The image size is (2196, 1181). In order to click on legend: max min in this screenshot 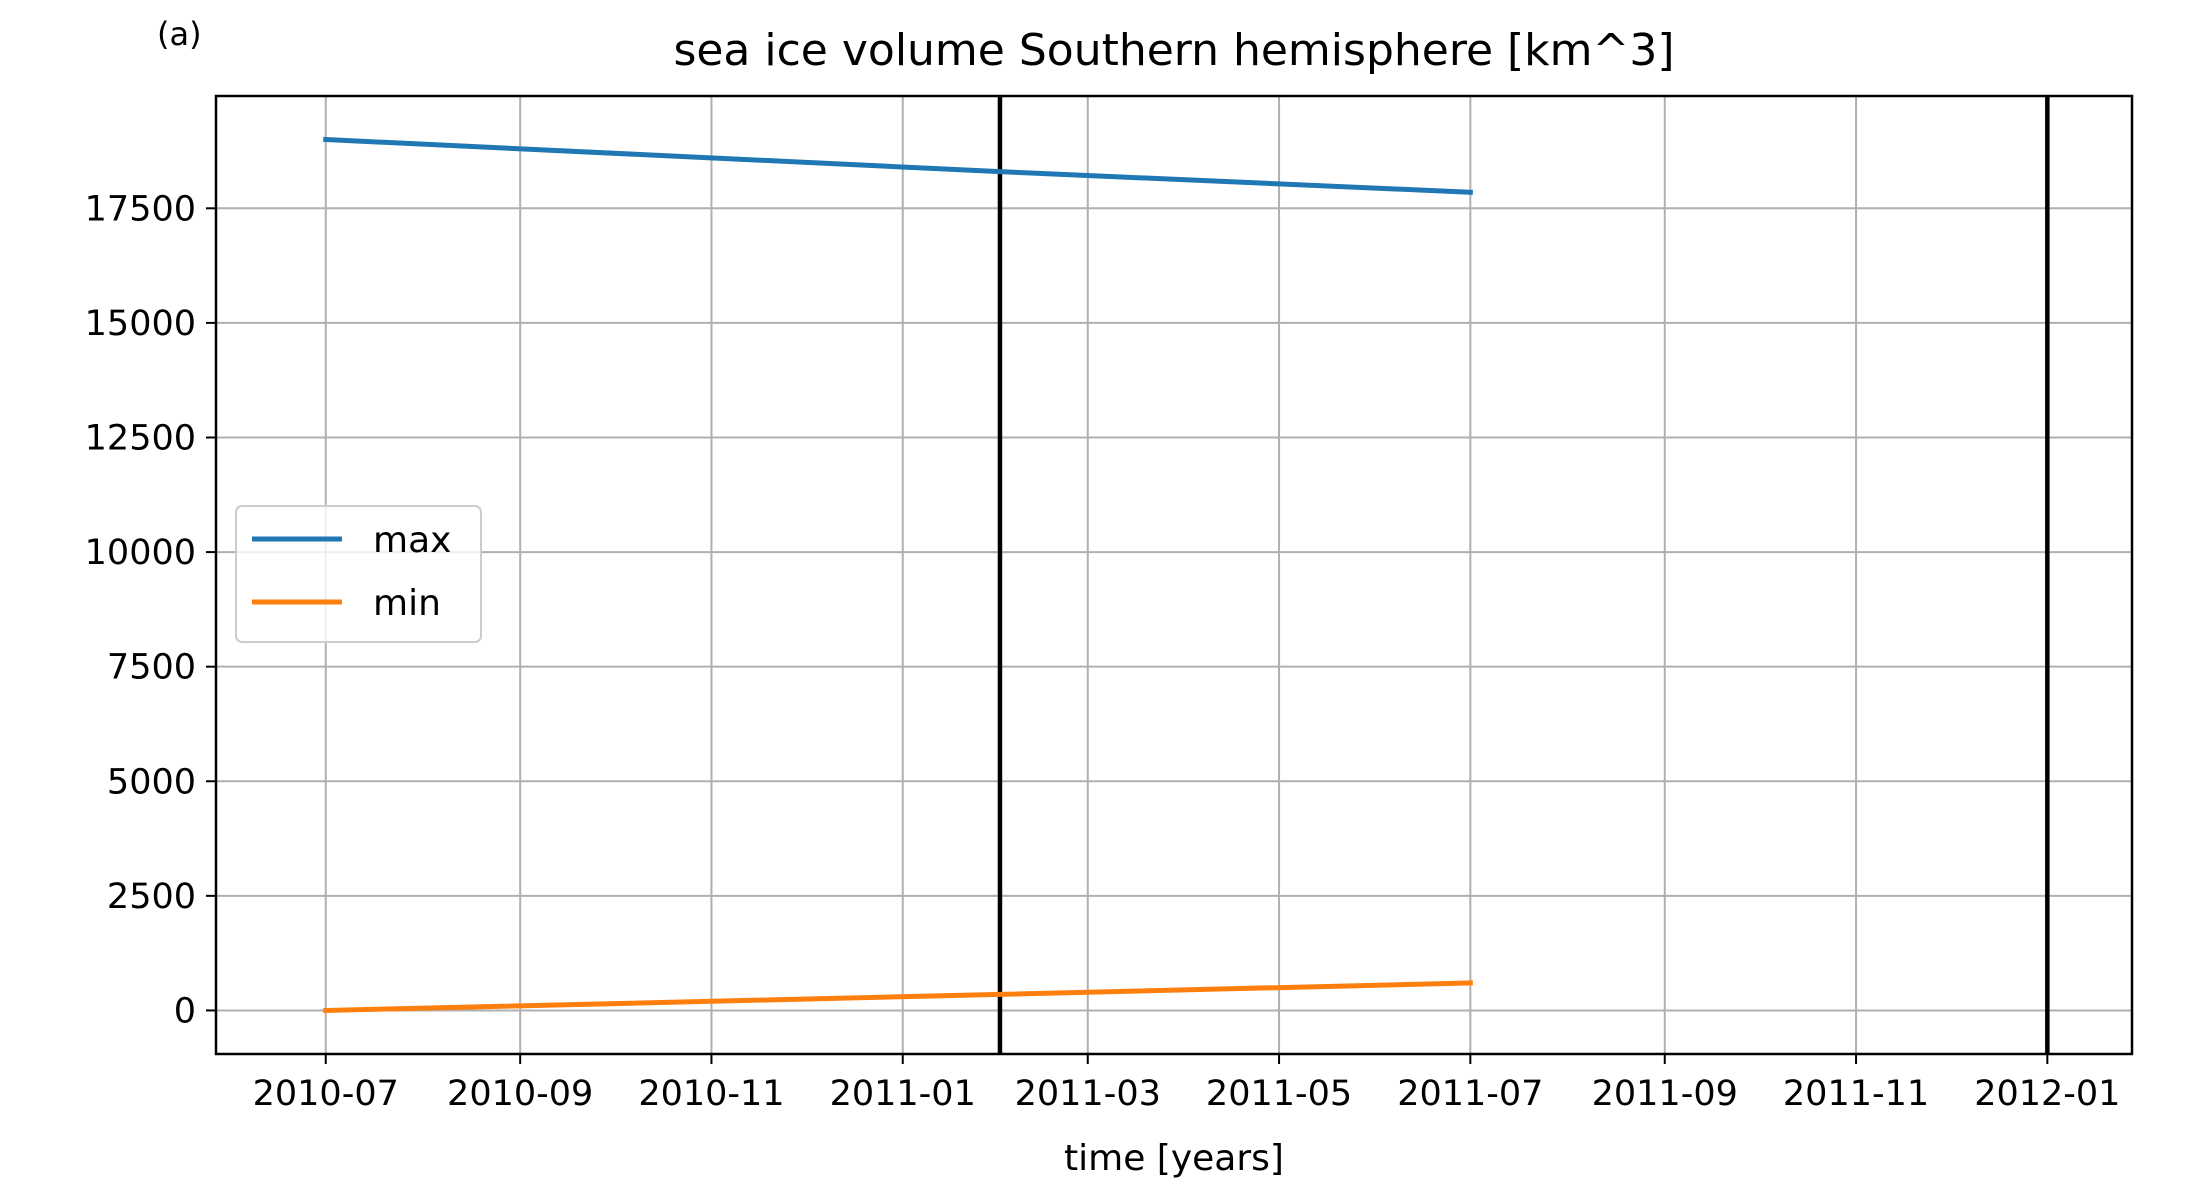, I will do `click(358, 574)`.